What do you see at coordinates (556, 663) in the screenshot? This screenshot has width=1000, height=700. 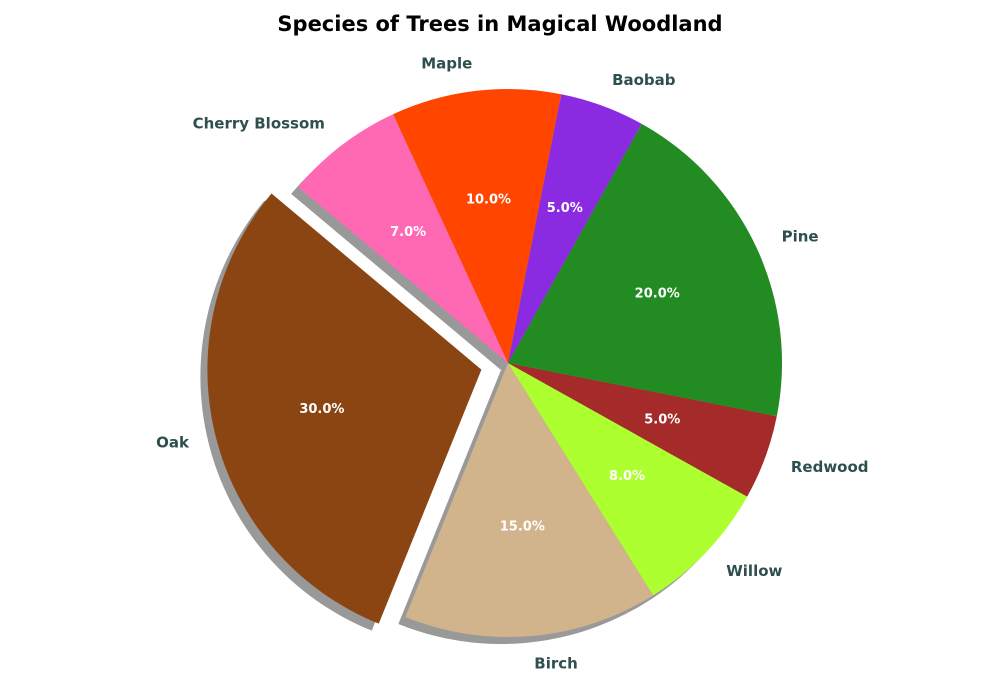 I see `slice-label-birch: Birch` at bounding box center [556, 663].